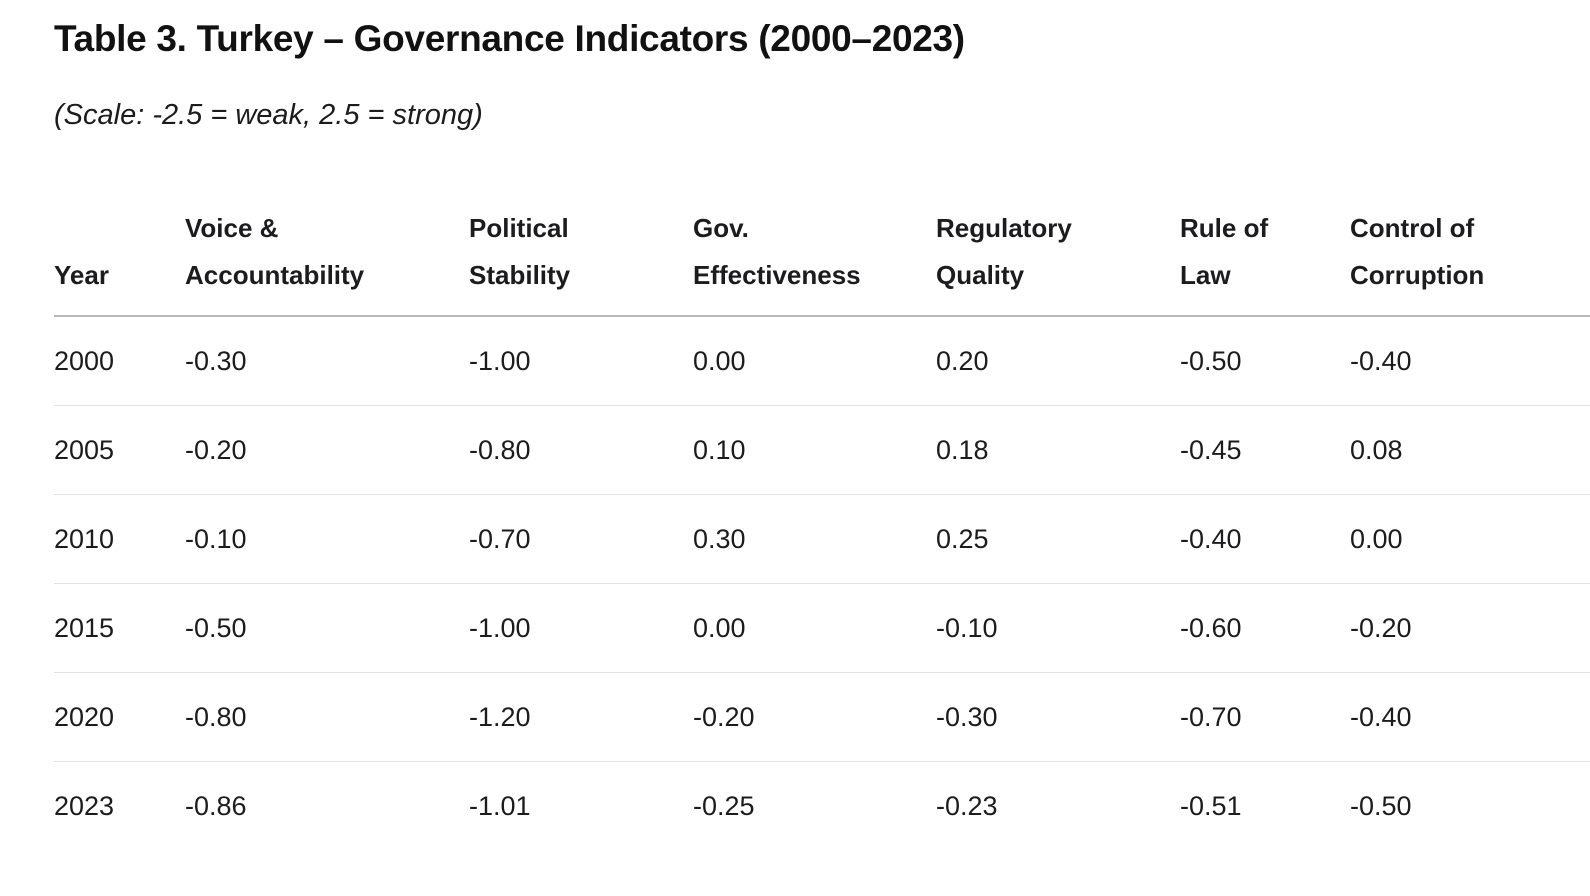  What do you see at coordinates (581, 261) in the screenshot?
I see `header-political-stability: Political Stability` at bounding box center [581, 261].